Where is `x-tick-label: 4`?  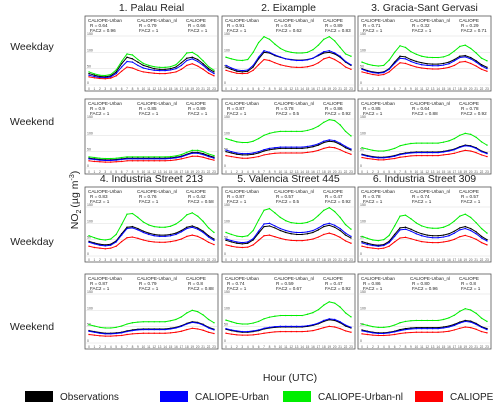 x-tick-label: 4 is located at coordinates (111, 347).